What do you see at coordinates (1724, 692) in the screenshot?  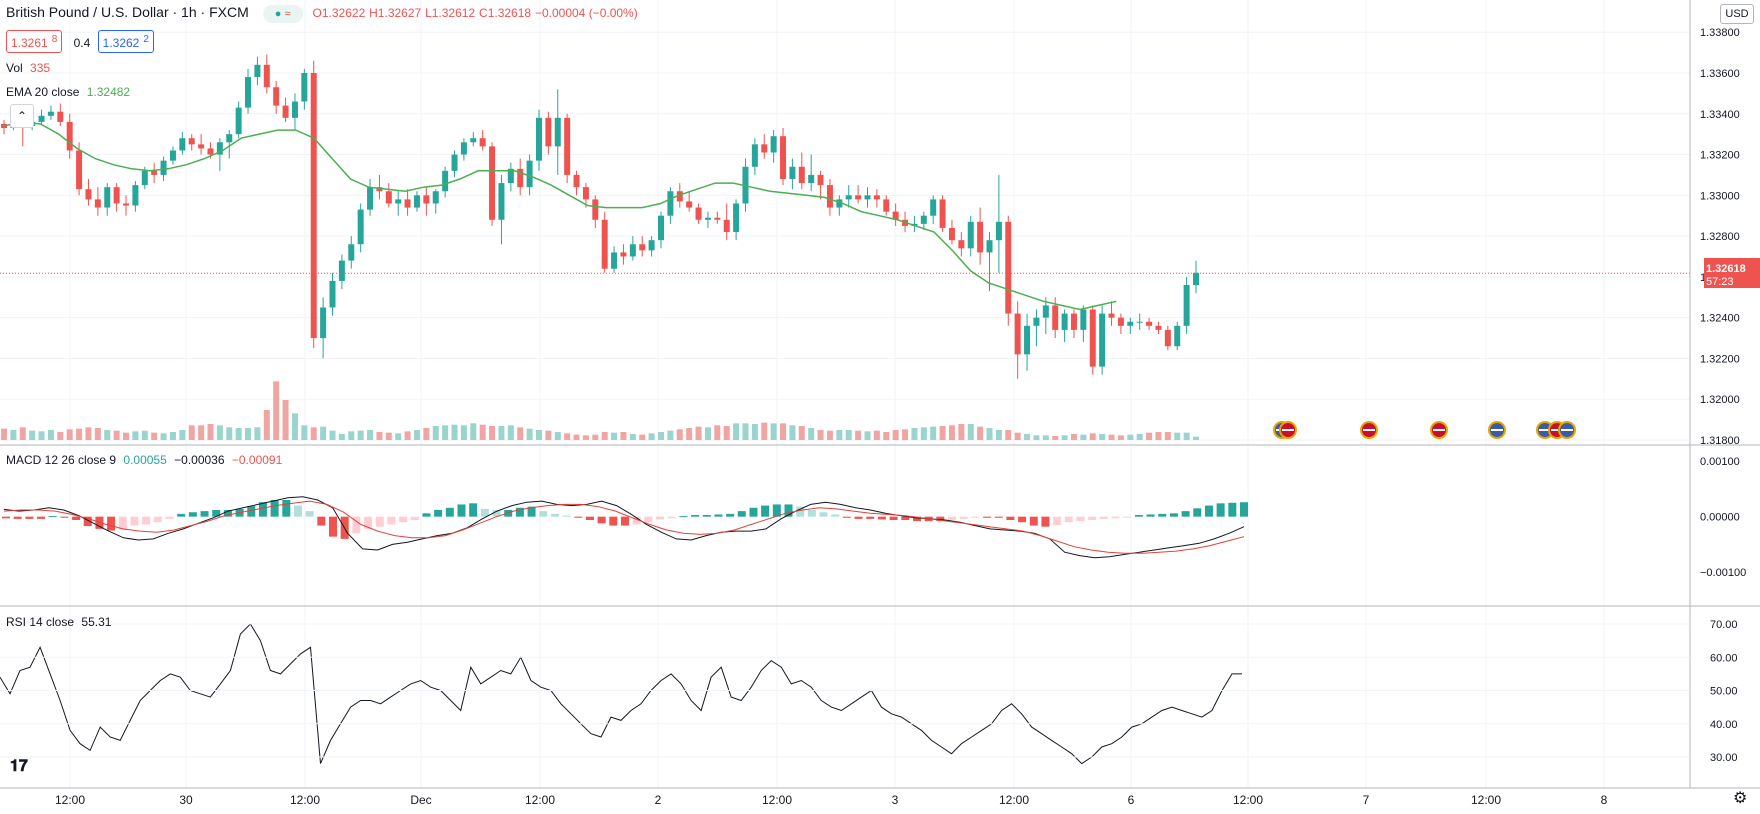 I see `rsi-tick-label: 50.00` at bounding box center [1724, 692].